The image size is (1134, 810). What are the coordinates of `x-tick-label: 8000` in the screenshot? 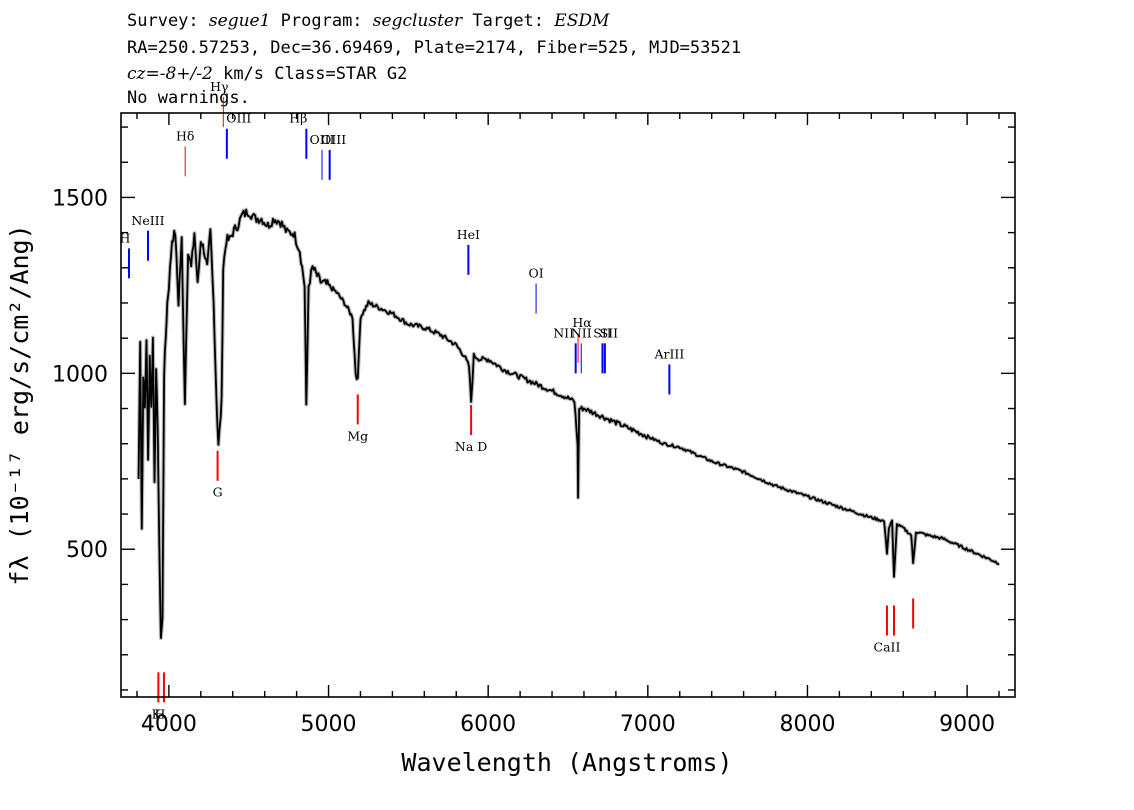 It's located at (807, 724).